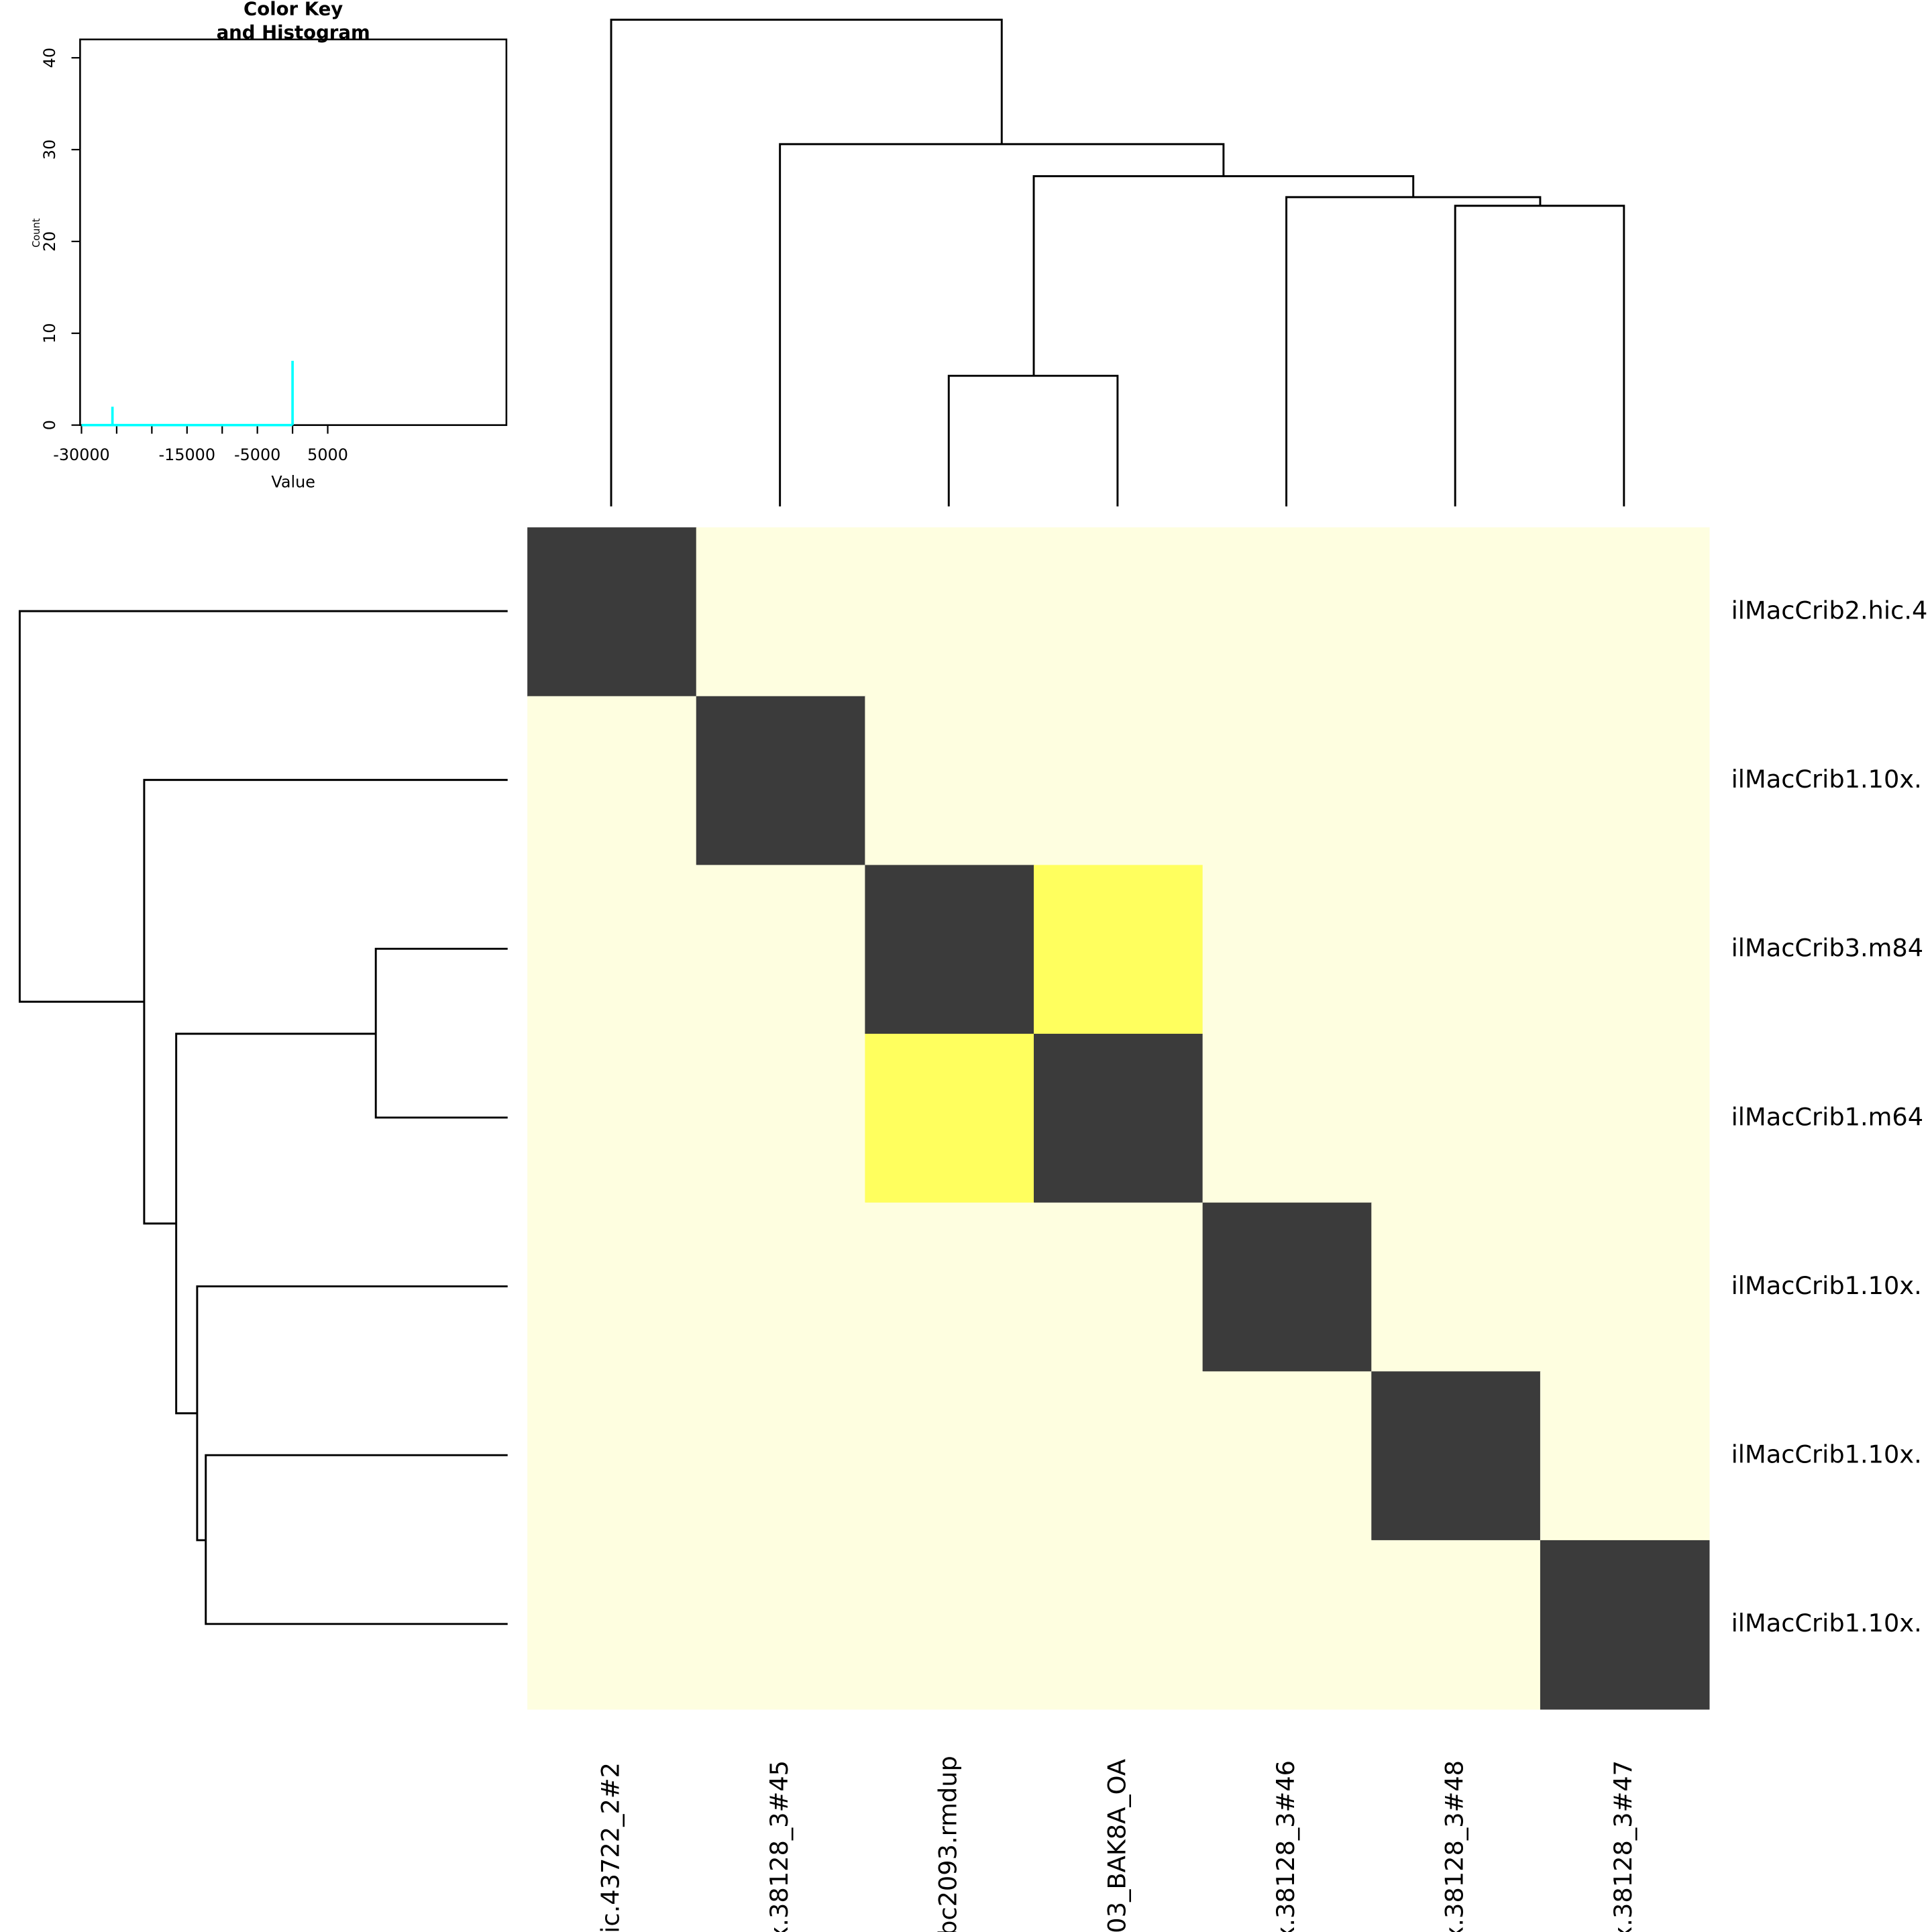  What do you see at coordinates (49, 241) in the screenshot?
I see `y-tick-label: 20` at bounding box center [49, 241].